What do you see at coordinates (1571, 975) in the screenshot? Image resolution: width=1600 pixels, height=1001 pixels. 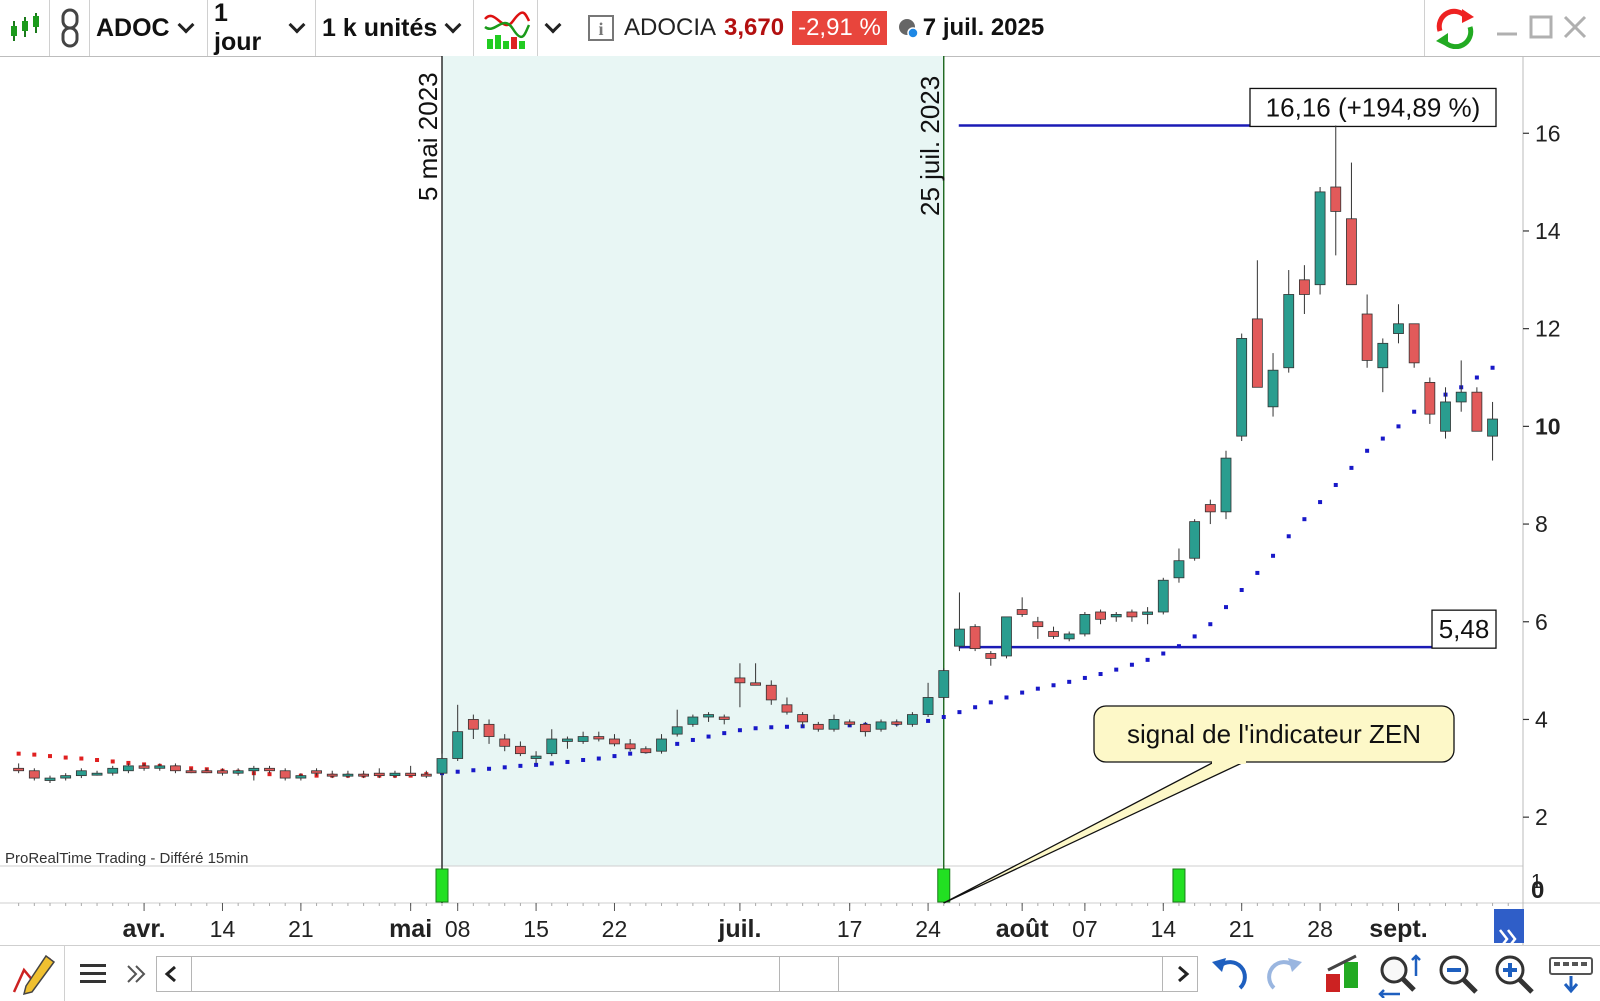 I see `keyboard-icon` at bounding box center [1571, 975].